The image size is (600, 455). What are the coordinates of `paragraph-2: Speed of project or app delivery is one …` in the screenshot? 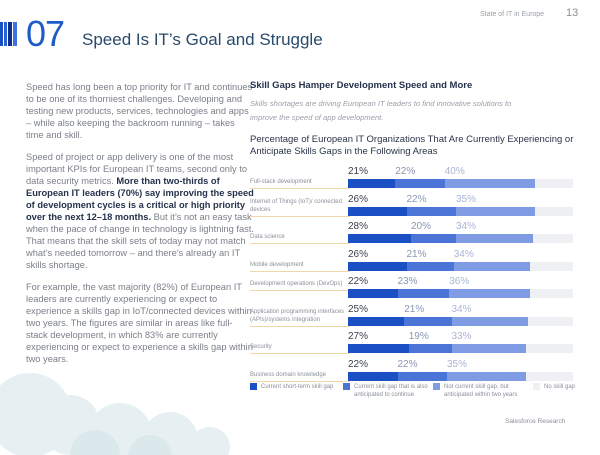 It's located at (140, 211).